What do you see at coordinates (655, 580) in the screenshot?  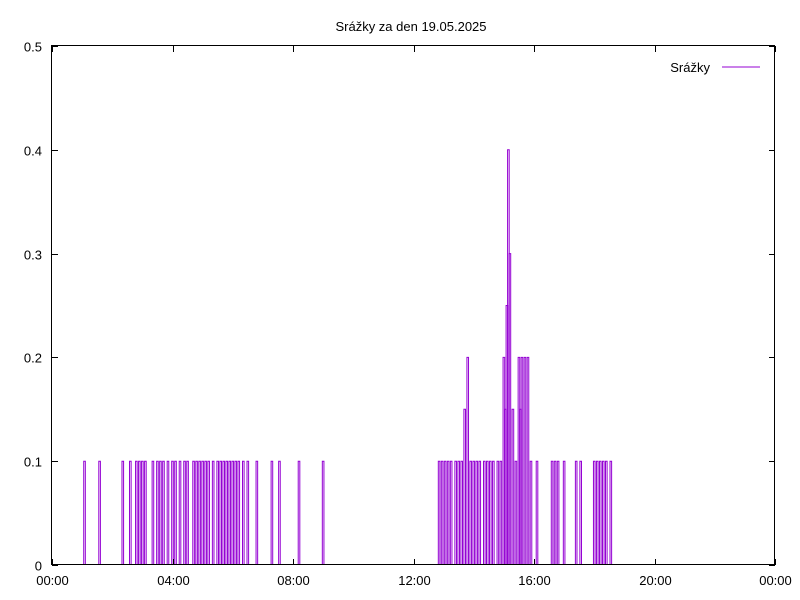 I see `x-tick-label: 20:00` at bounding box center [655, 580].